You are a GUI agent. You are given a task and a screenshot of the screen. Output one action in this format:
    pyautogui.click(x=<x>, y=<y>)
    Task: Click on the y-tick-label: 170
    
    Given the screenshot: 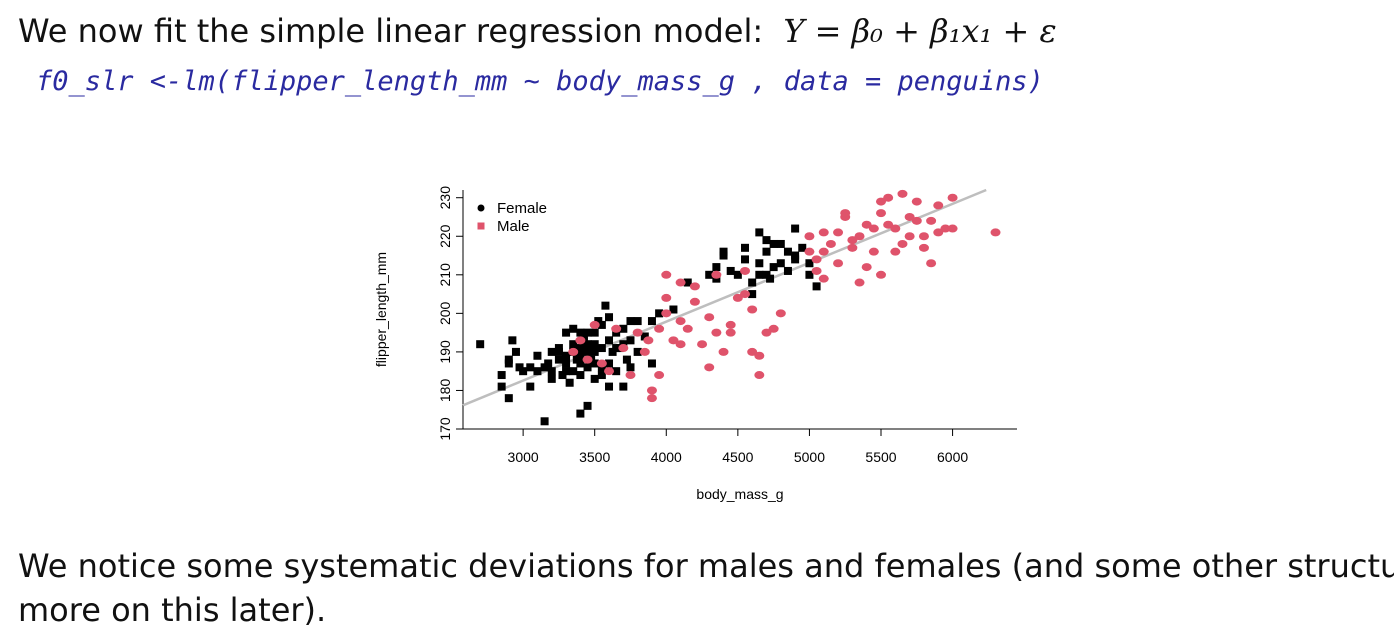 What is the action you would take?
    pyautogui.click(x=445, y=429)
    